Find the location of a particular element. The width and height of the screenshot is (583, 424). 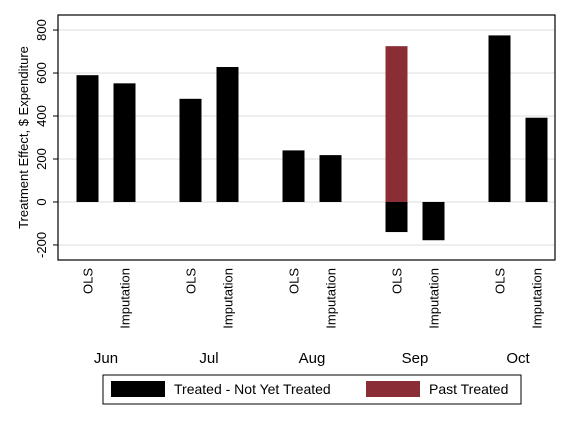

bar-past-treated-sep-ols is located at coordinates (396, 124).